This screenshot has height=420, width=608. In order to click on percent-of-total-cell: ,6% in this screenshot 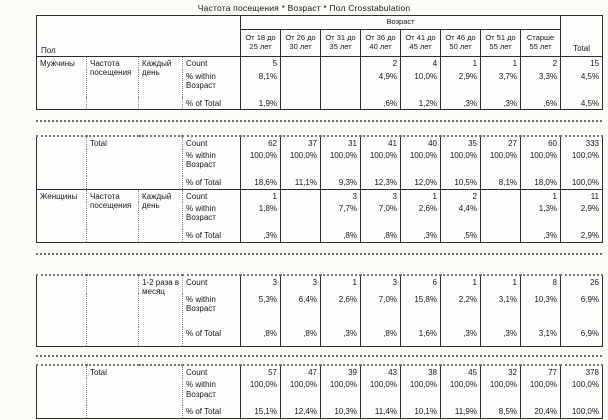, I will do `click(540, 103)`.